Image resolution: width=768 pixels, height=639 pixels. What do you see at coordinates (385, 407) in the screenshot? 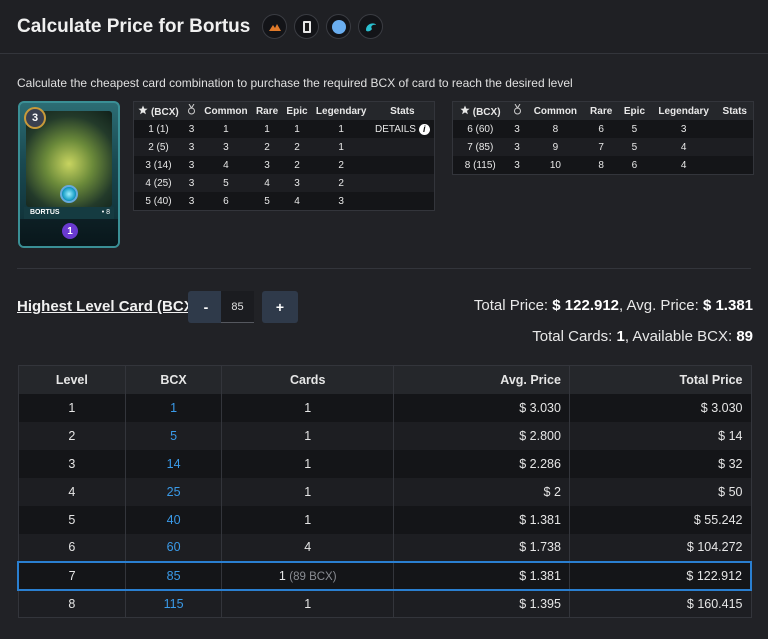
I see `table-row: 1 1 1 $ 3.030 $ 3.030` at bounding box center [385, 407].